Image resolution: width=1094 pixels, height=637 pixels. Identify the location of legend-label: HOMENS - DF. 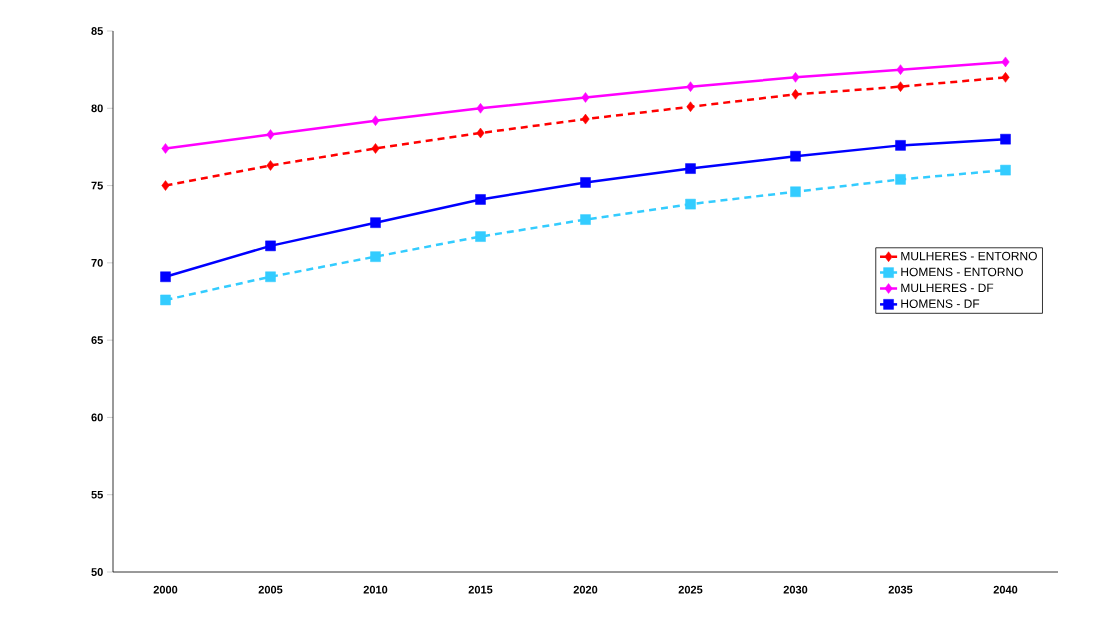
(940, 303).